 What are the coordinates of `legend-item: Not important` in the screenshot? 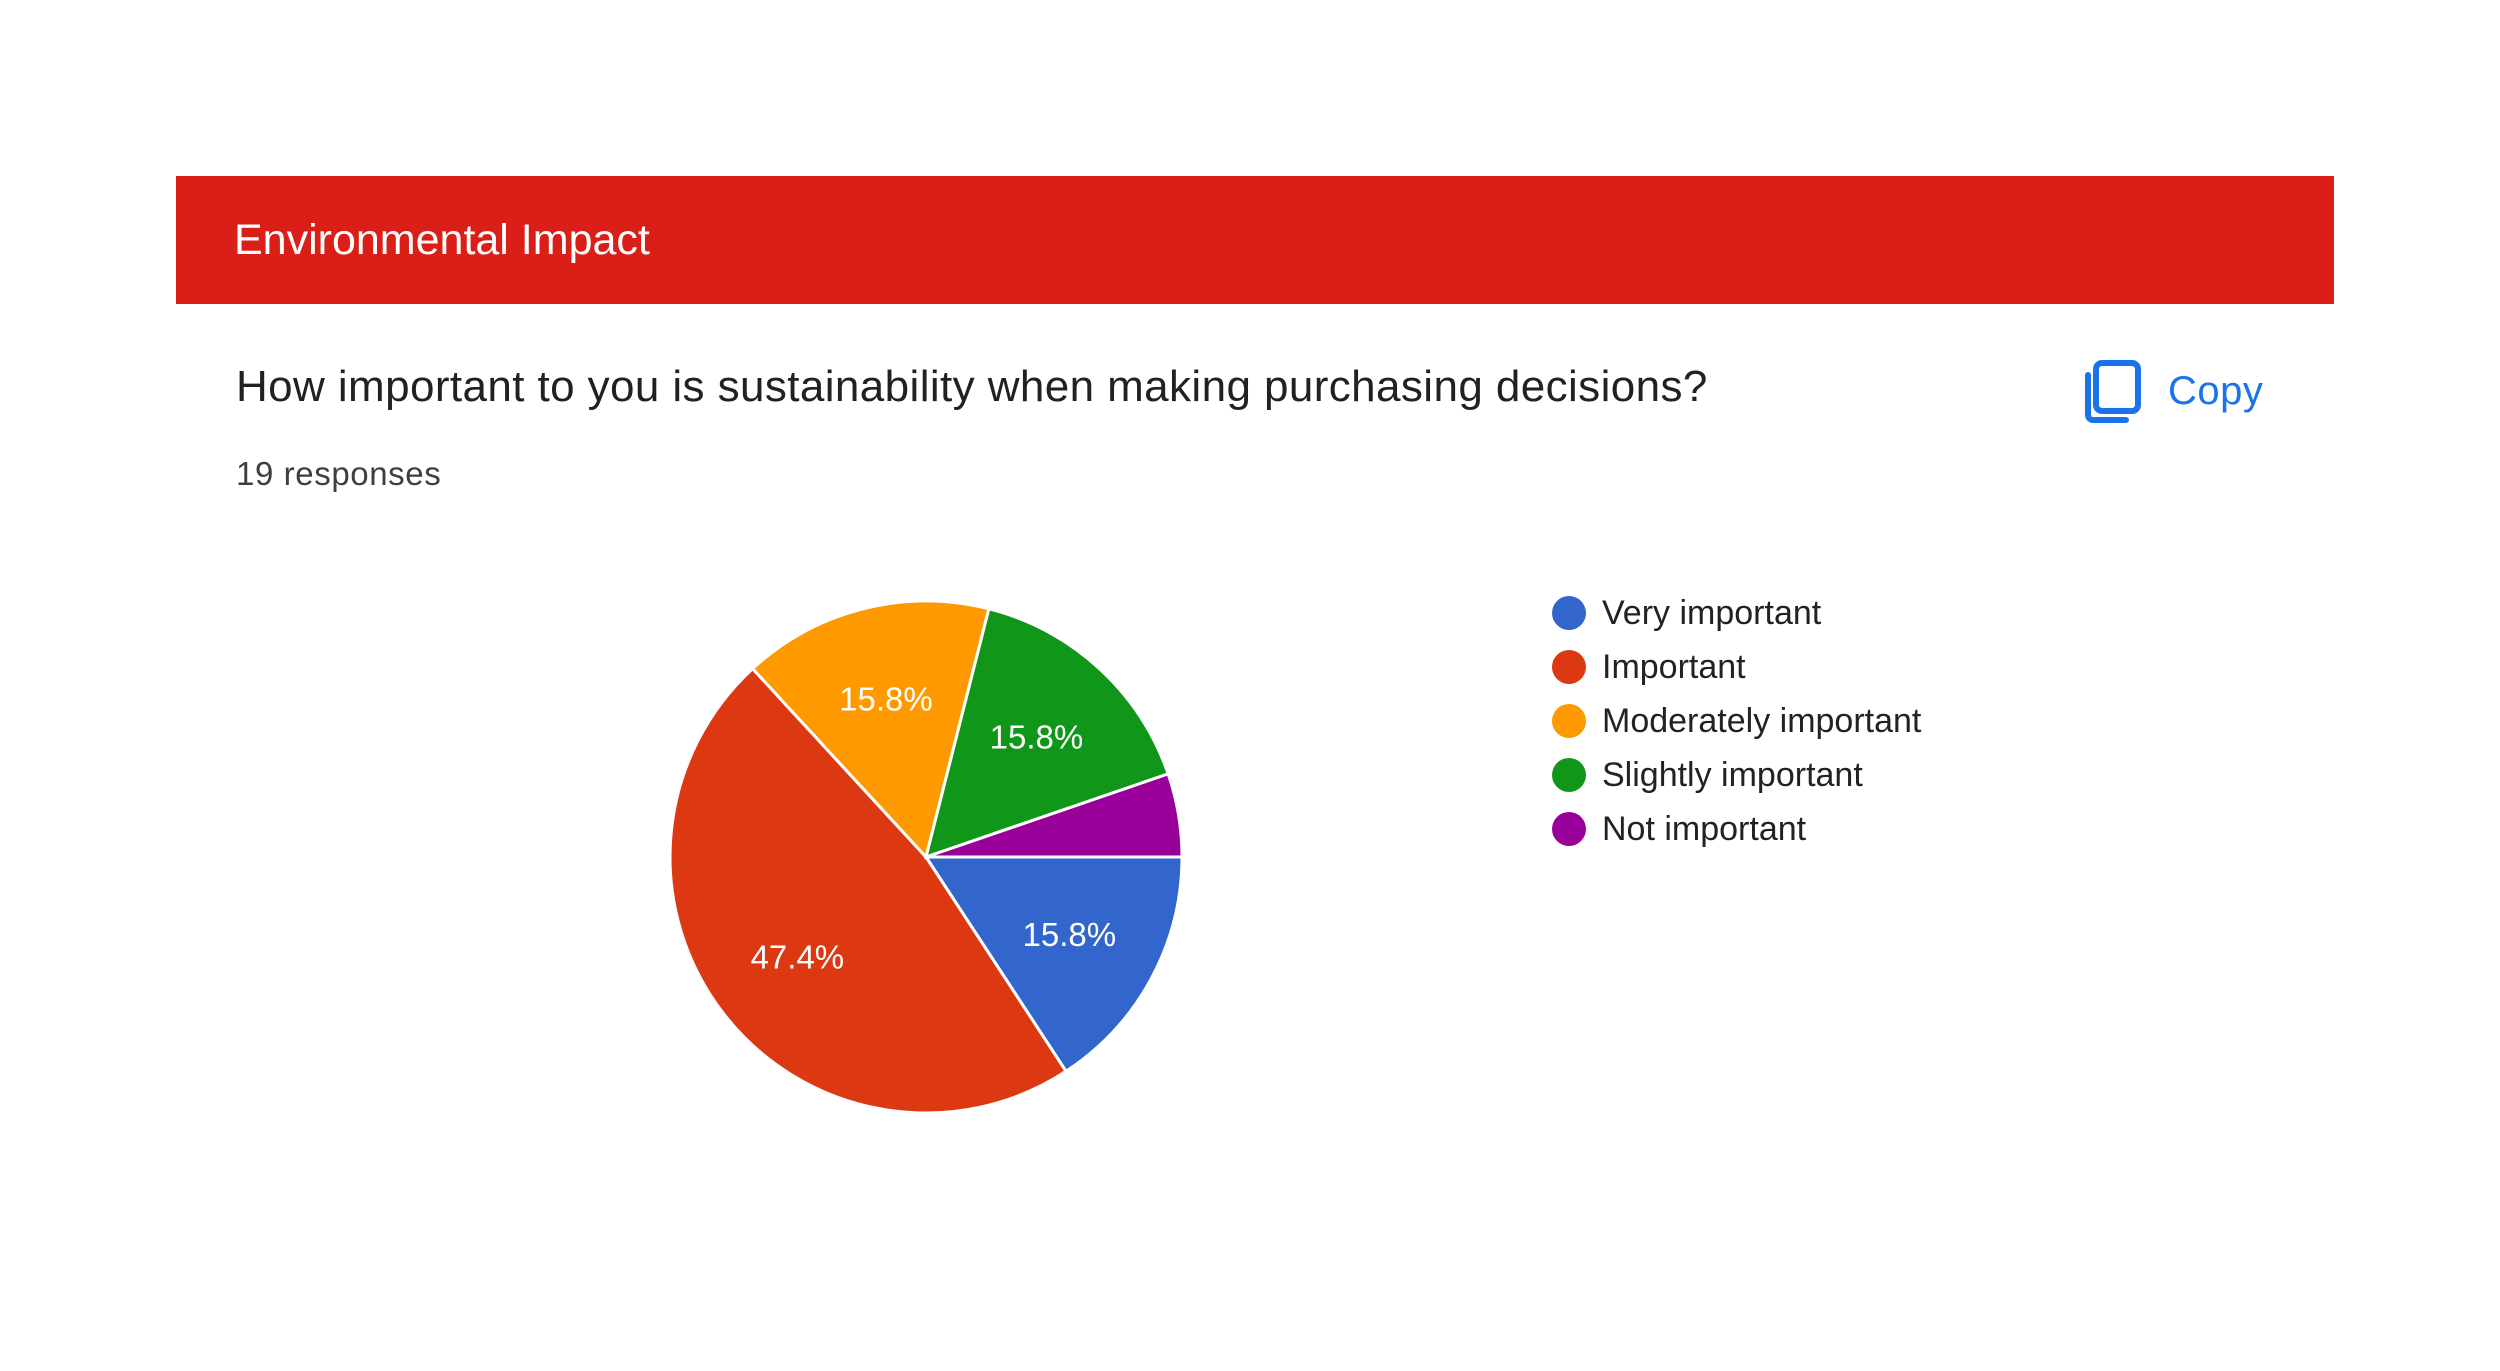 It's located at (1736, 829).